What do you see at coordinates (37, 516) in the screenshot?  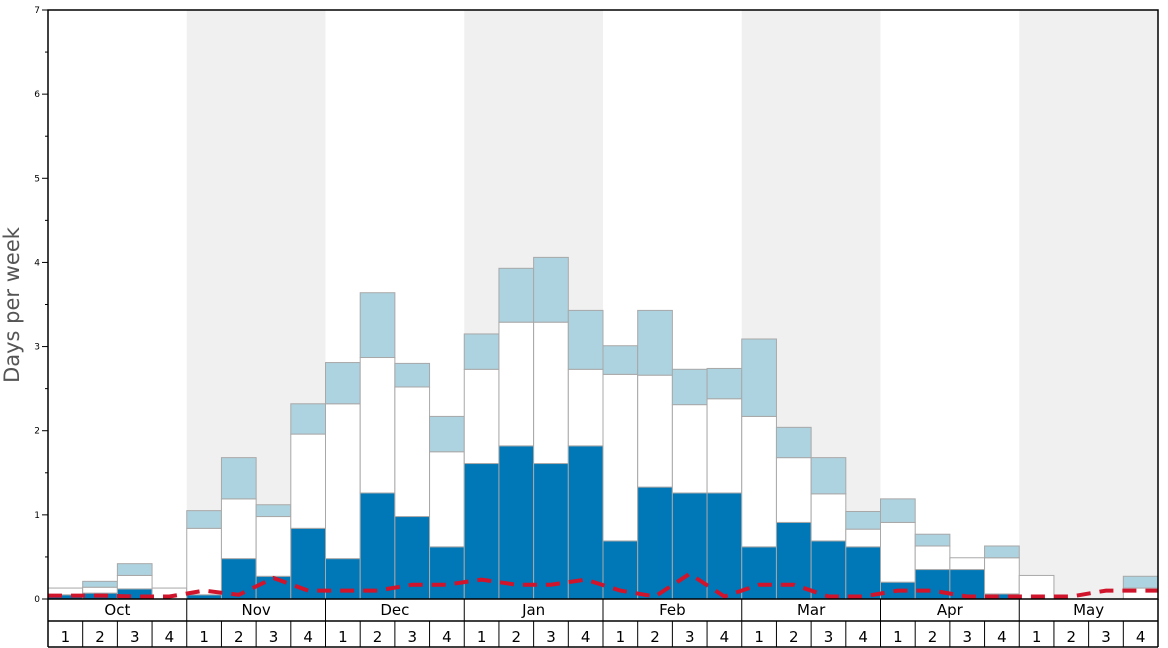 I see `y-tick-label: 1` at bounding box center [37, 516].